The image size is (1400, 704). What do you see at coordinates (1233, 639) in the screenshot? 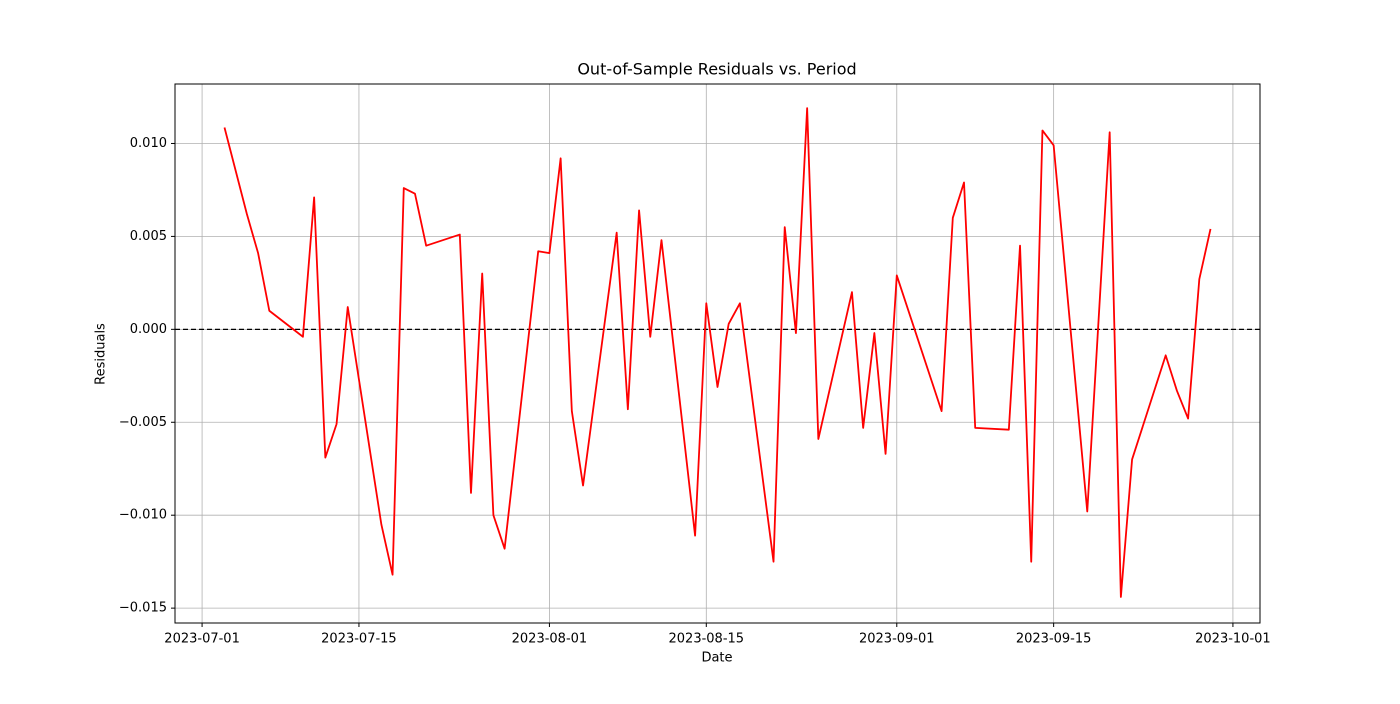
I see `x-tick-label: 2023-10-01` at bounding box center [1233, 639].